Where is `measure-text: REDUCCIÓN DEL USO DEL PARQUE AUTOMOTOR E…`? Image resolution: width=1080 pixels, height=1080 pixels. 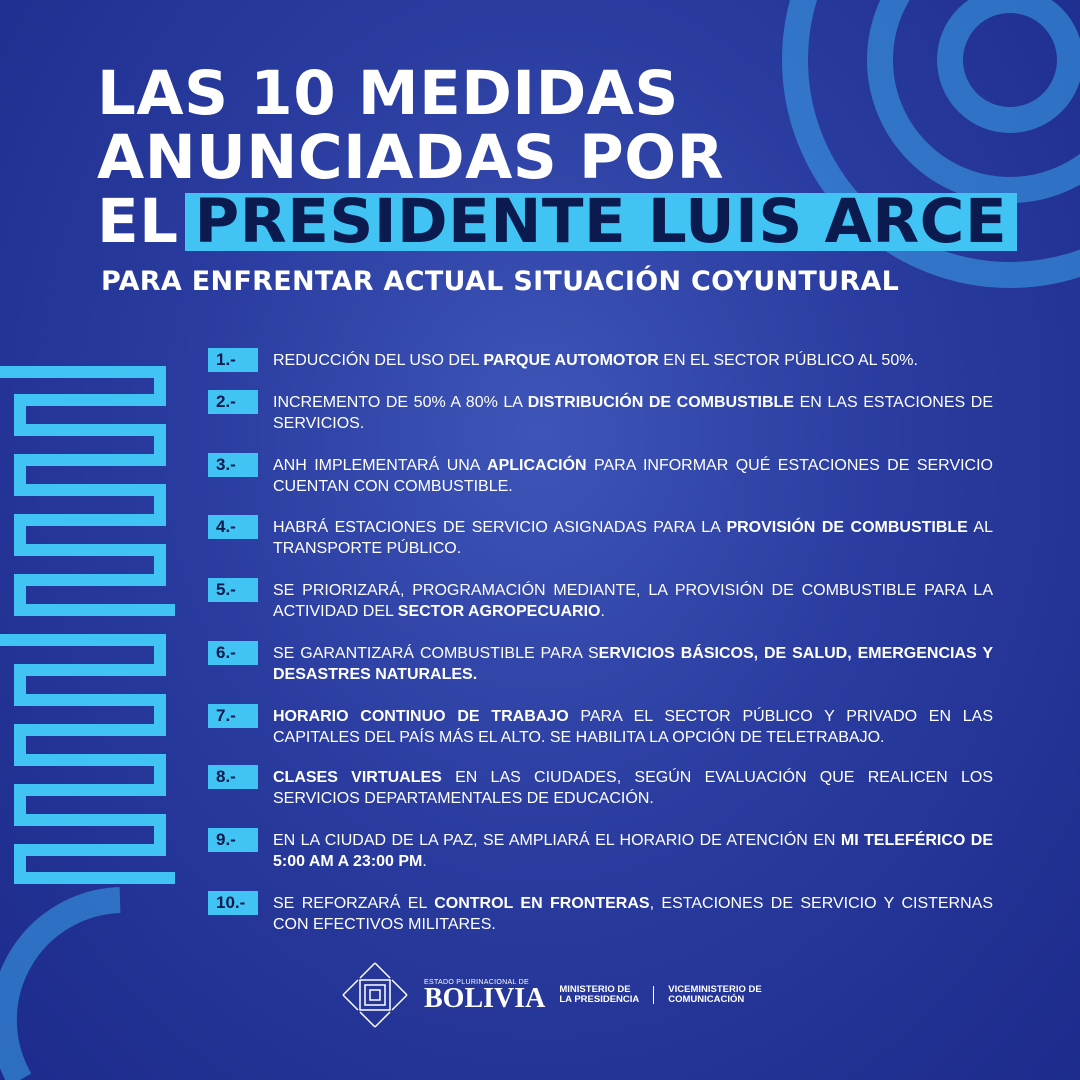 measure-text: REDUCCIÓN DEL USO DEL PARQUE AUTOMOTOR E… is located at coordinates (633, 361).